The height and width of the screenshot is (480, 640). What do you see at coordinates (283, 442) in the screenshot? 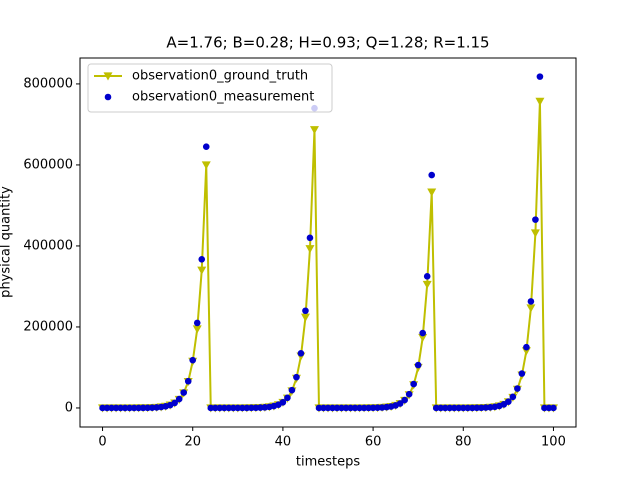
I see `x-tick-label: 40` at bounding box center [283, 442].